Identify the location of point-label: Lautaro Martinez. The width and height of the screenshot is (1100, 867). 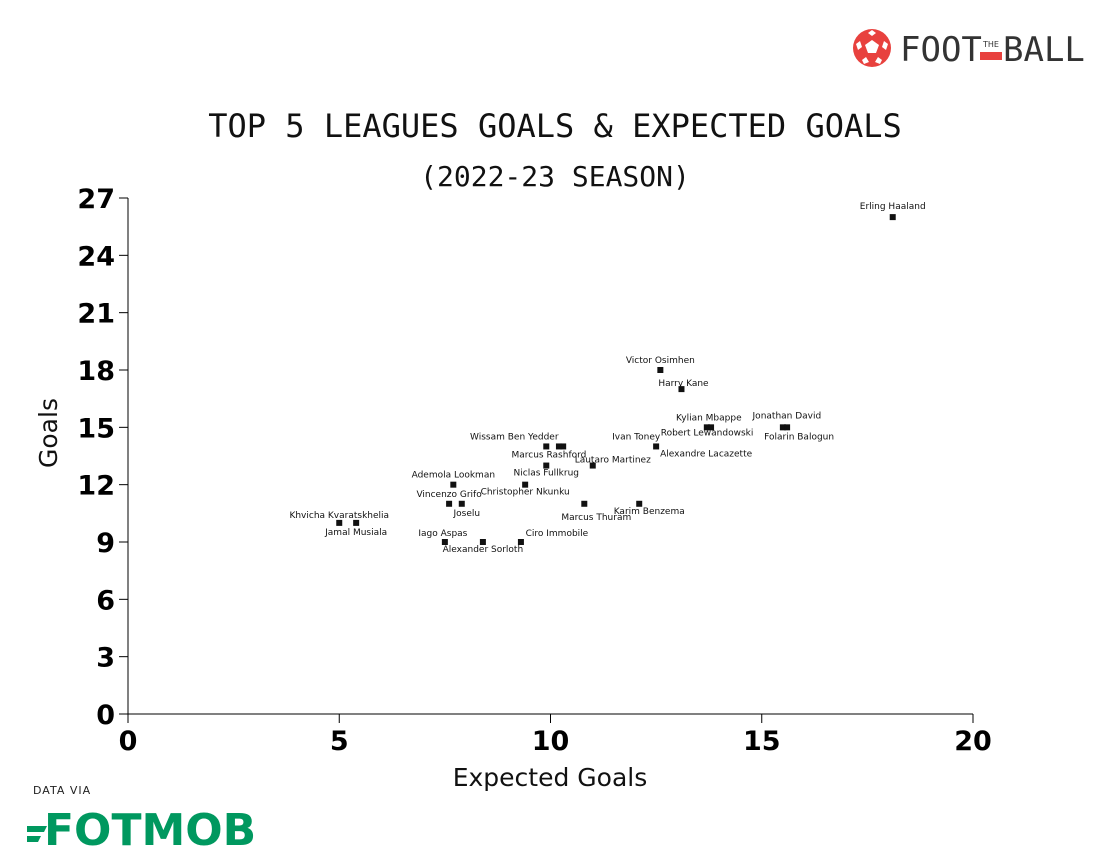
(613, 461).